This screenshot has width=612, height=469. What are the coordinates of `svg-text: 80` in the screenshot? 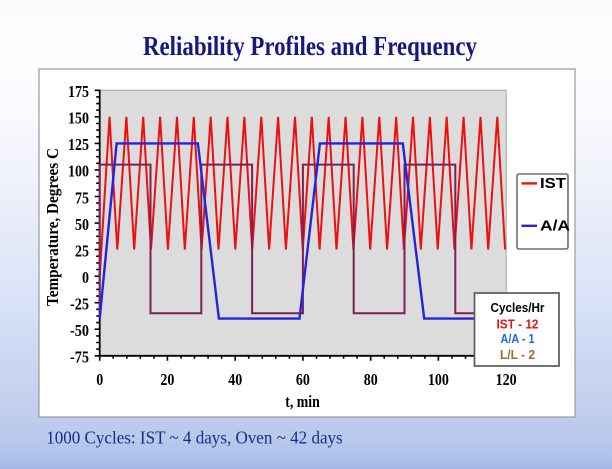 It's located at (371, 379).